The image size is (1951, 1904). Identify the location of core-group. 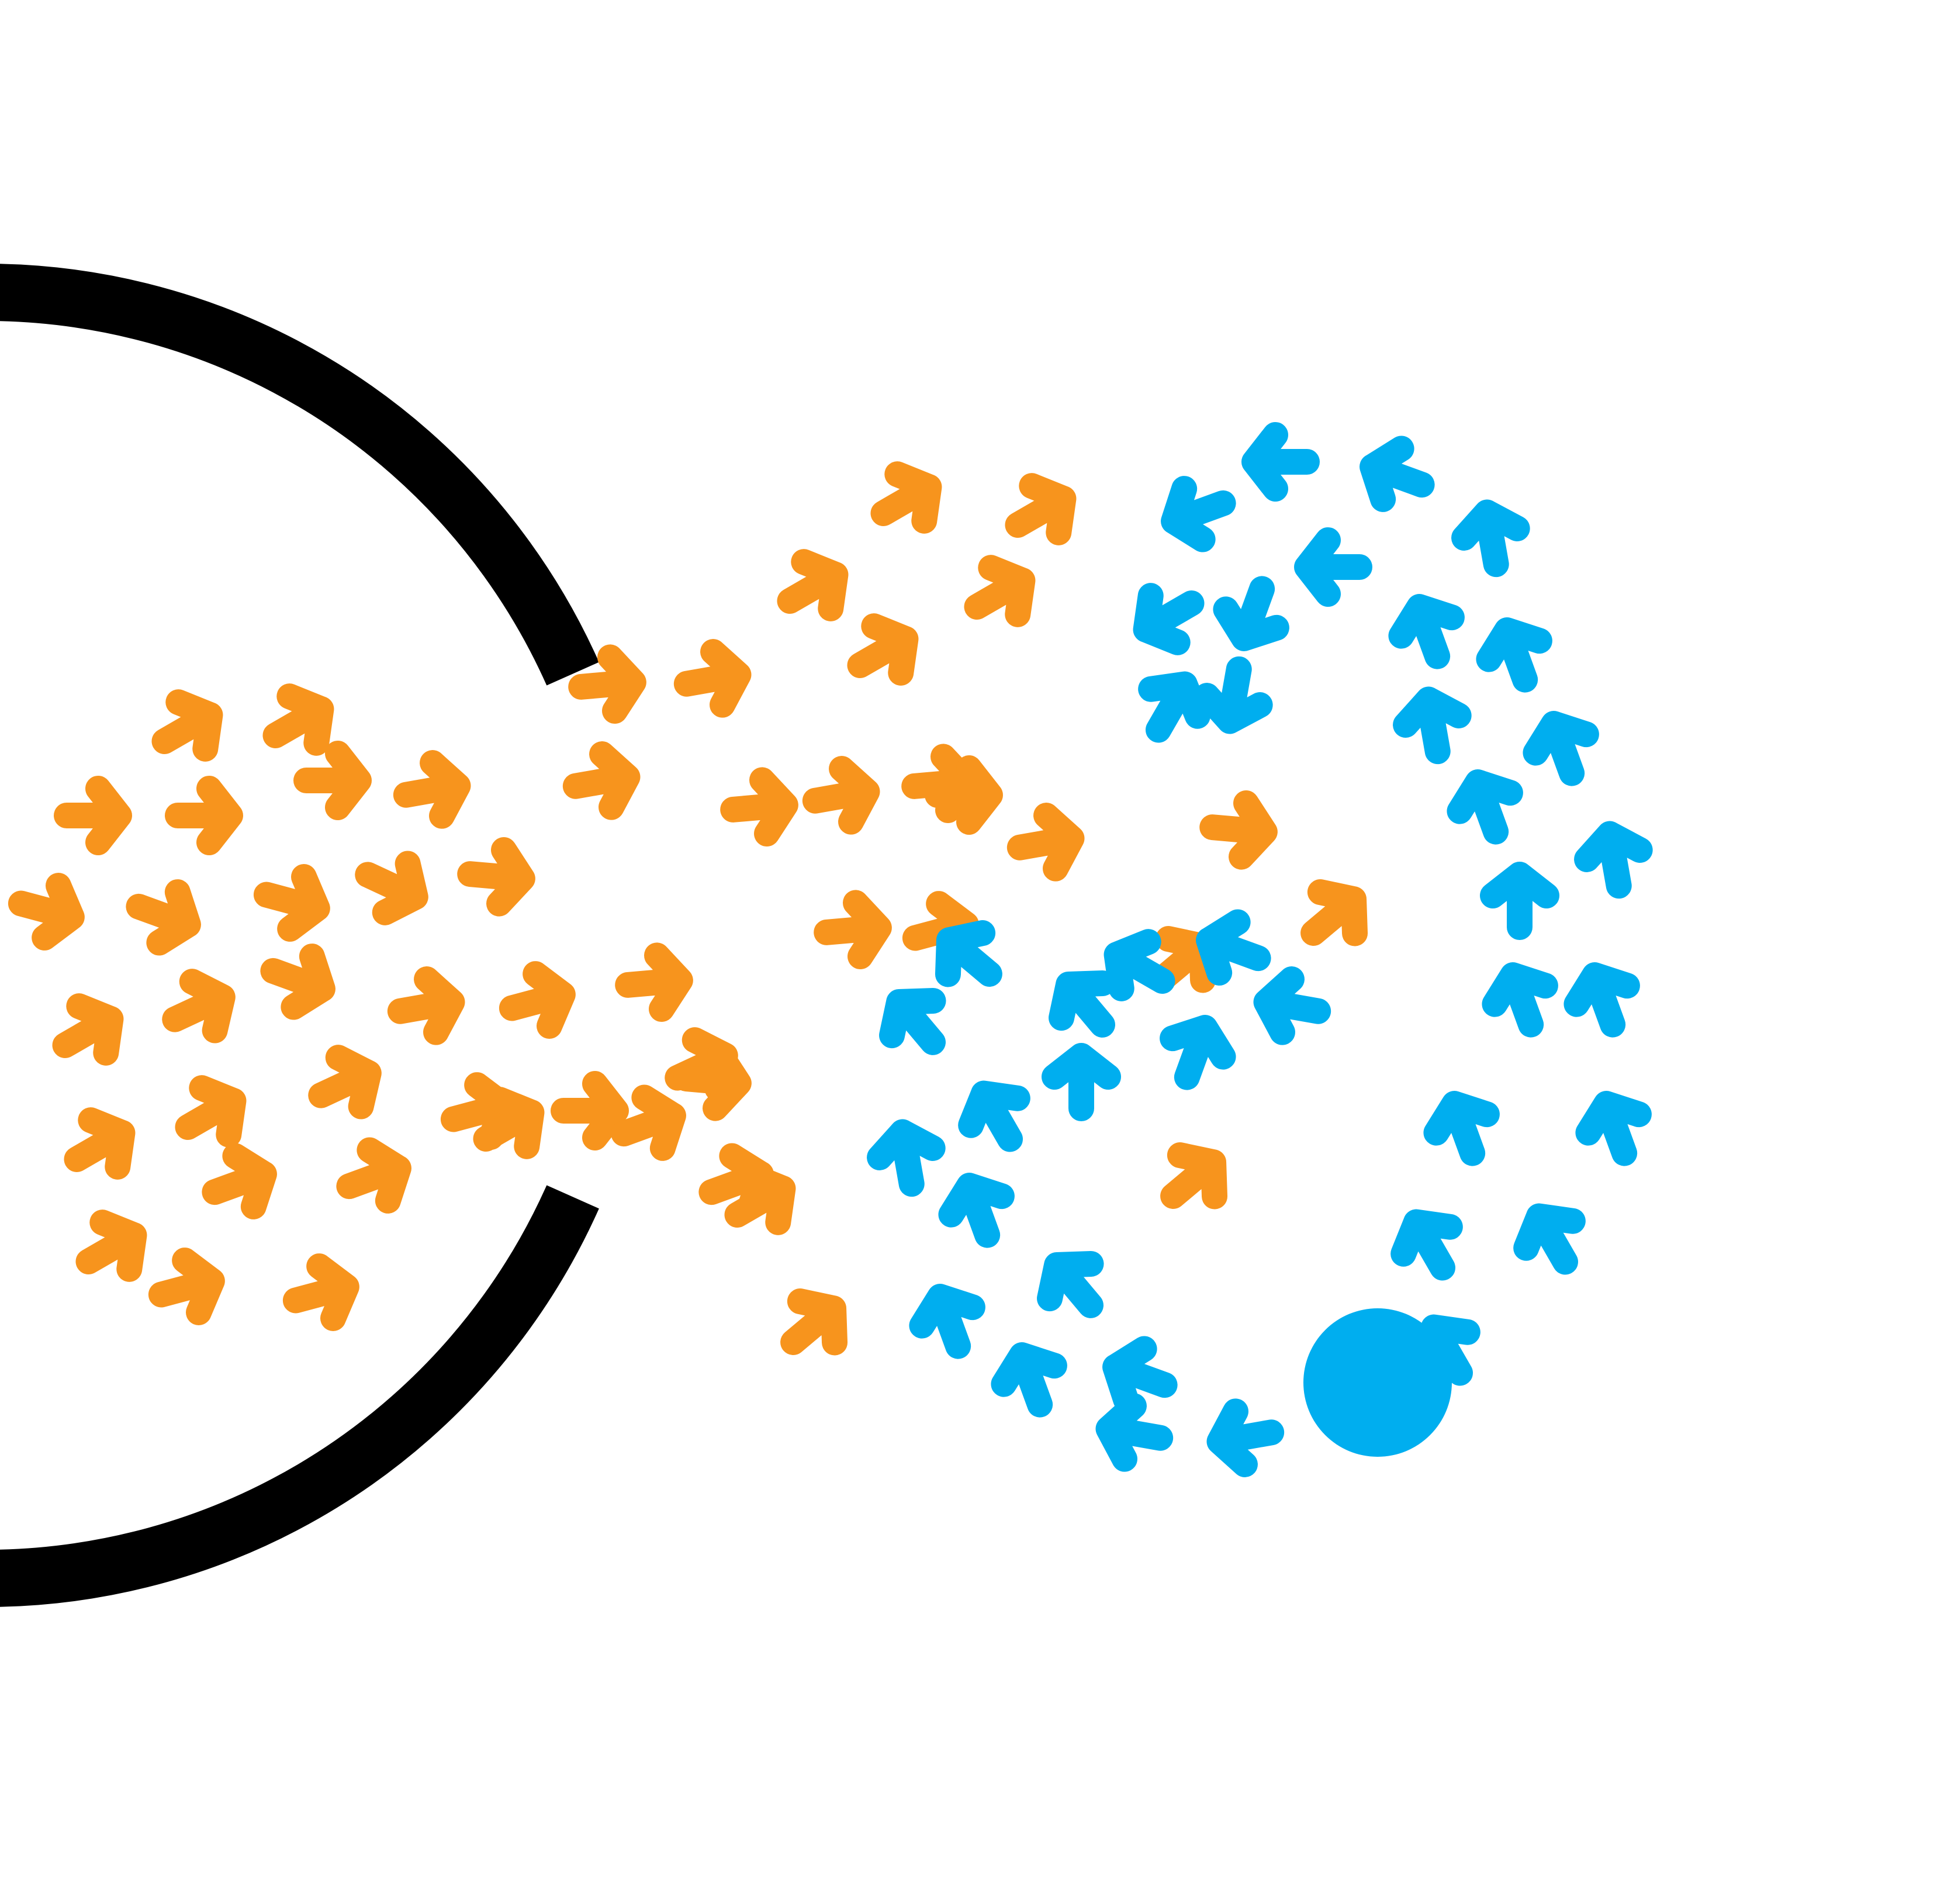
(1377, 1382).